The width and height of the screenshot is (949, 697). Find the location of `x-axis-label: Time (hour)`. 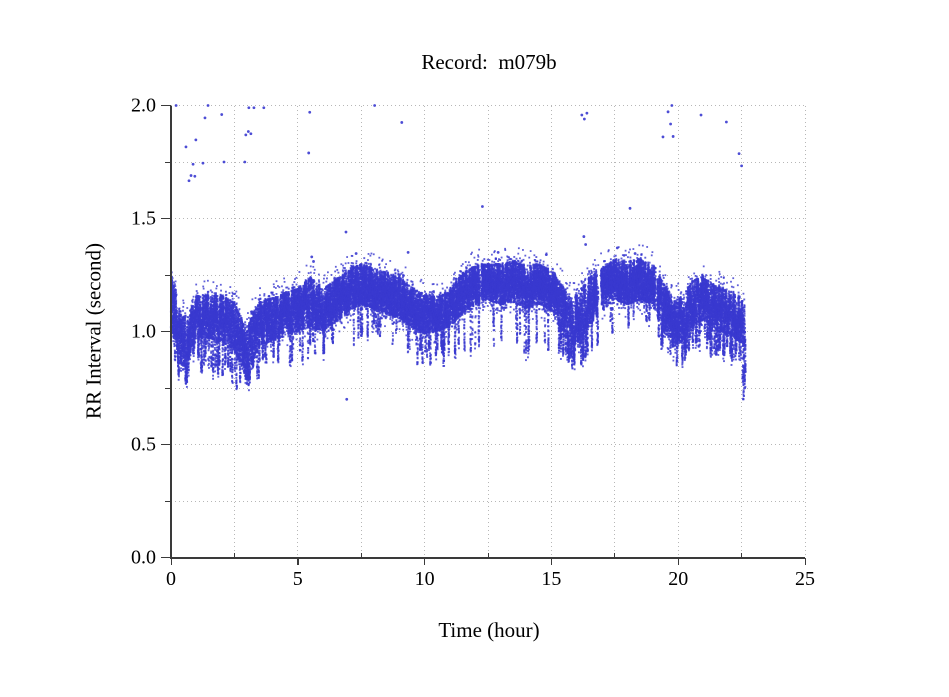

x-axis-label: Time (hour) is located at coordinates (489, 630).